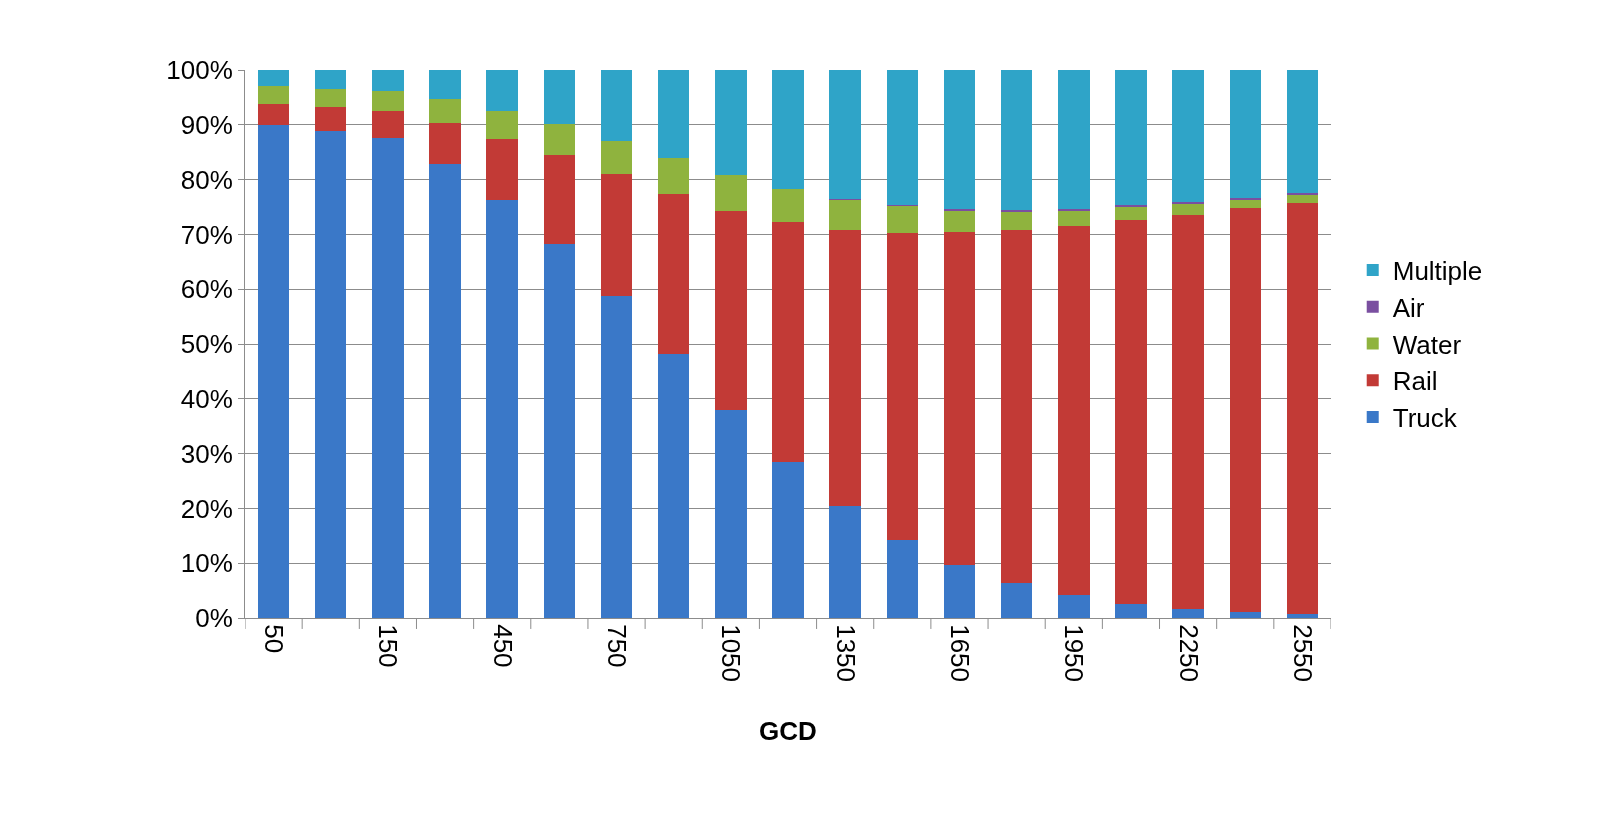 This screenshot has width=1621, height=818. What do you see at coordinates (502, 646) in the screenshot?
I see `x-tick-label: 450` at bounding box center [502, 646].